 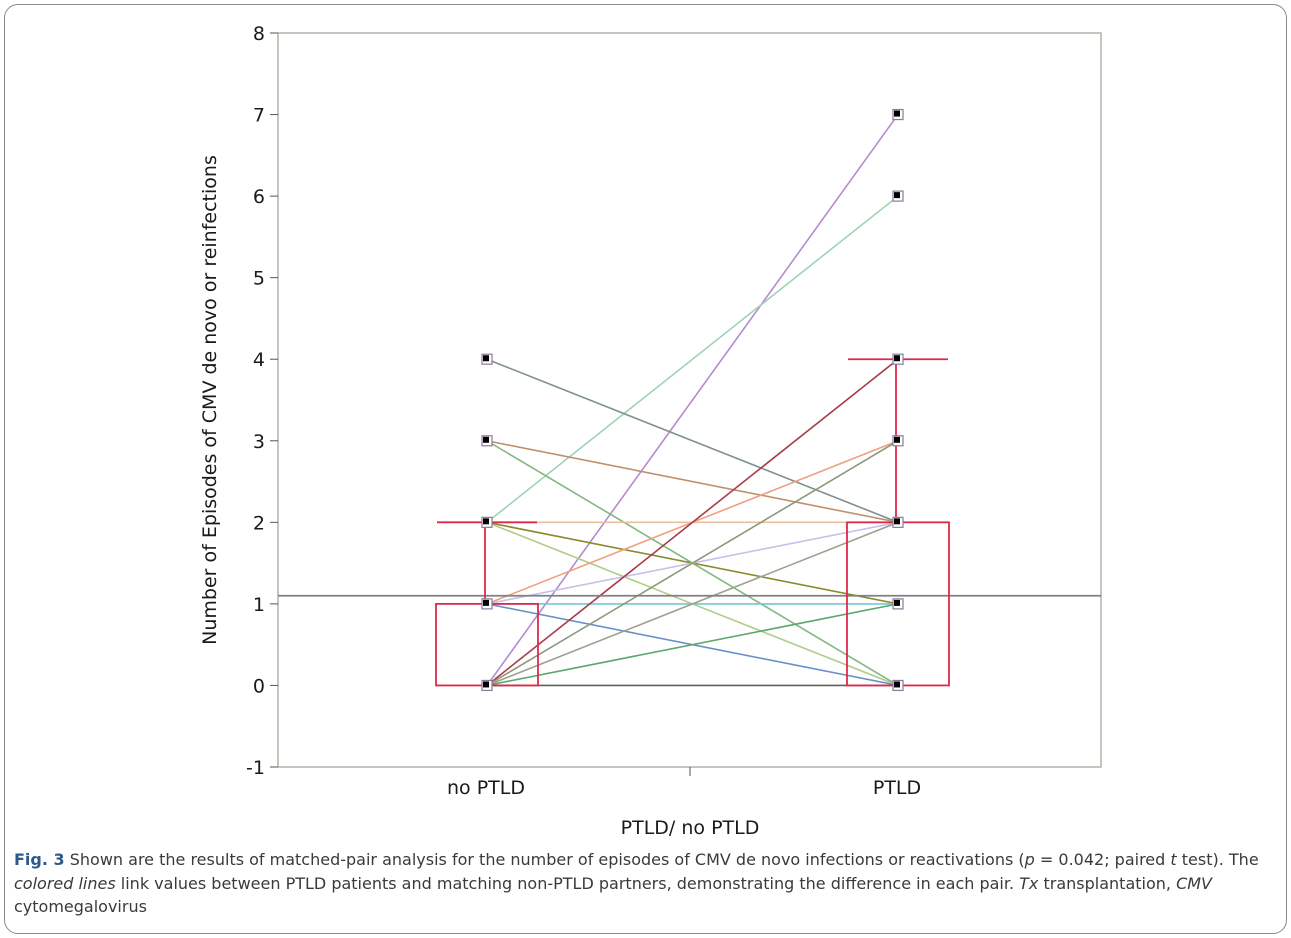 I want to click on caption-t-symbol: t, so click(x=1173, y=859).